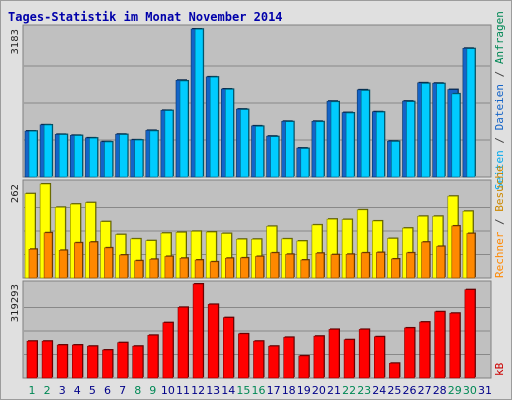 The width and height of the screenshot is (512, 400). I want to click on chart-title: Tages-Statistik im Monat November 2014, so click(145, 17).